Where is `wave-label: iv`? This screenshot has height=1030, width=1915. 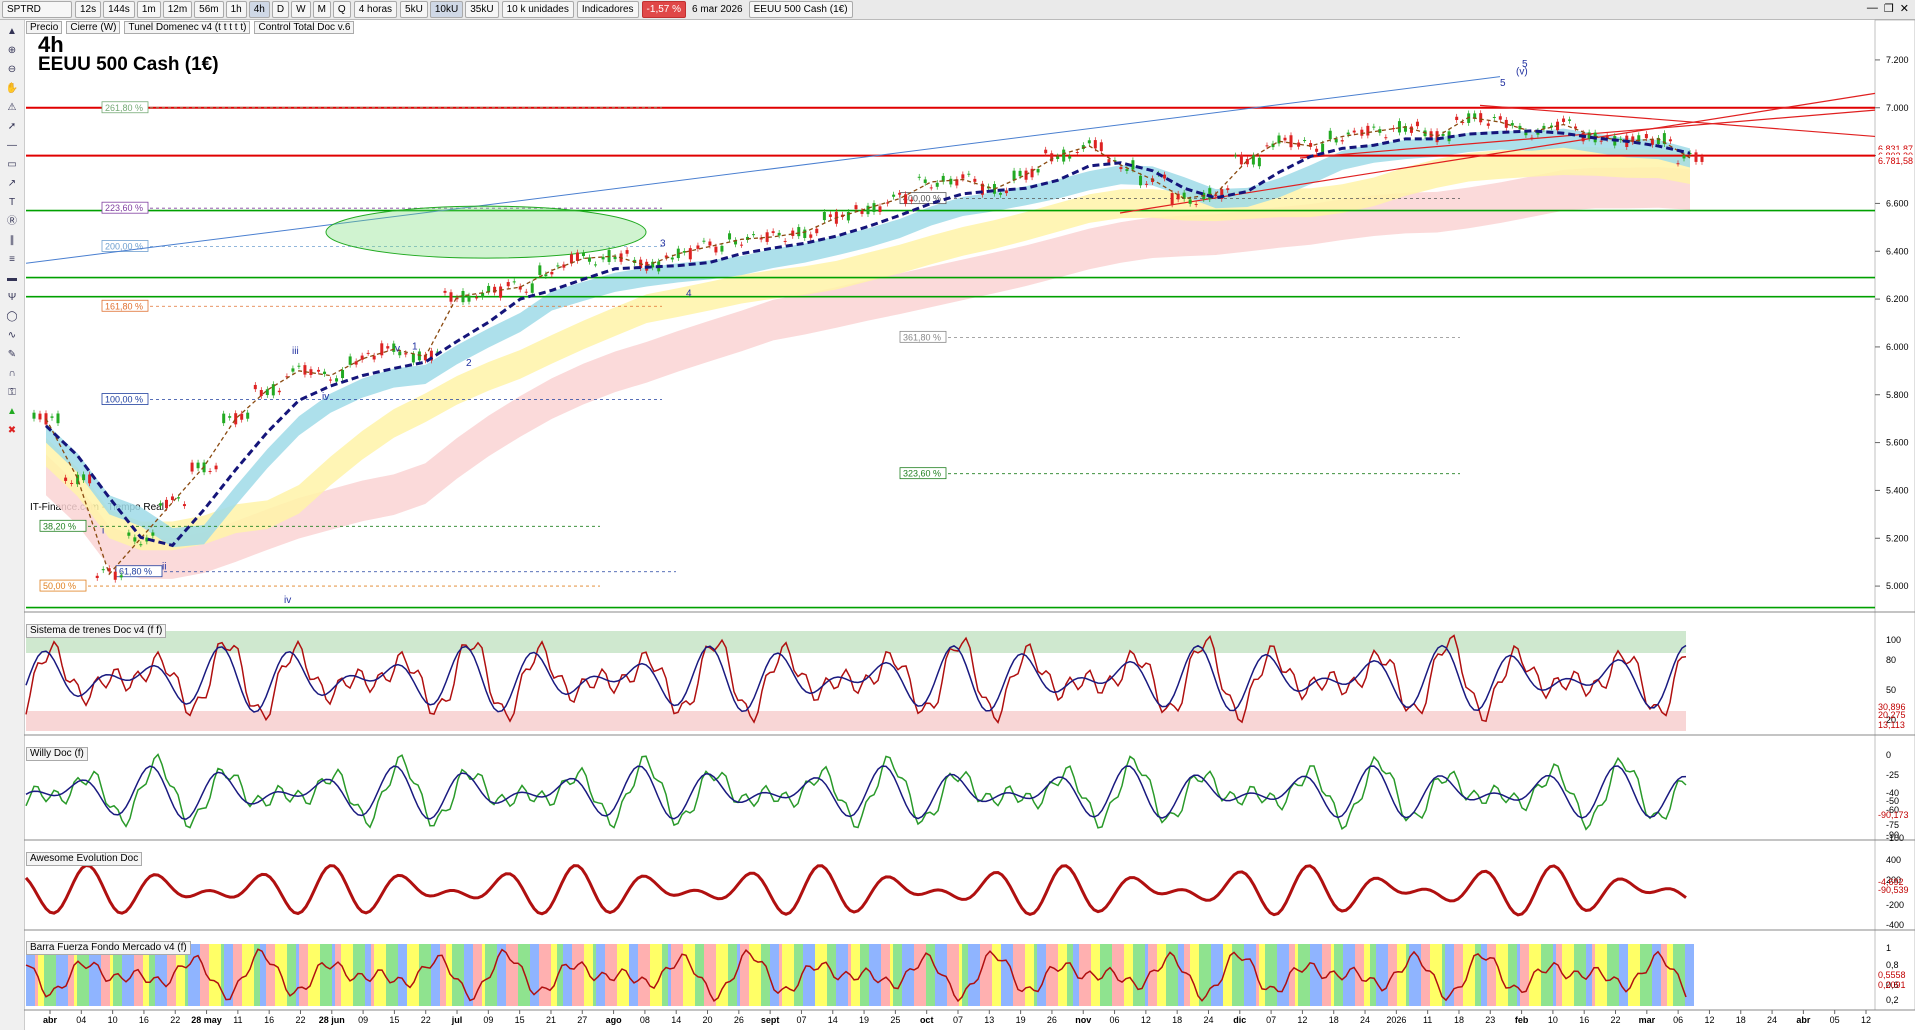
wave-label: iv is located at coordinates (325, 397).